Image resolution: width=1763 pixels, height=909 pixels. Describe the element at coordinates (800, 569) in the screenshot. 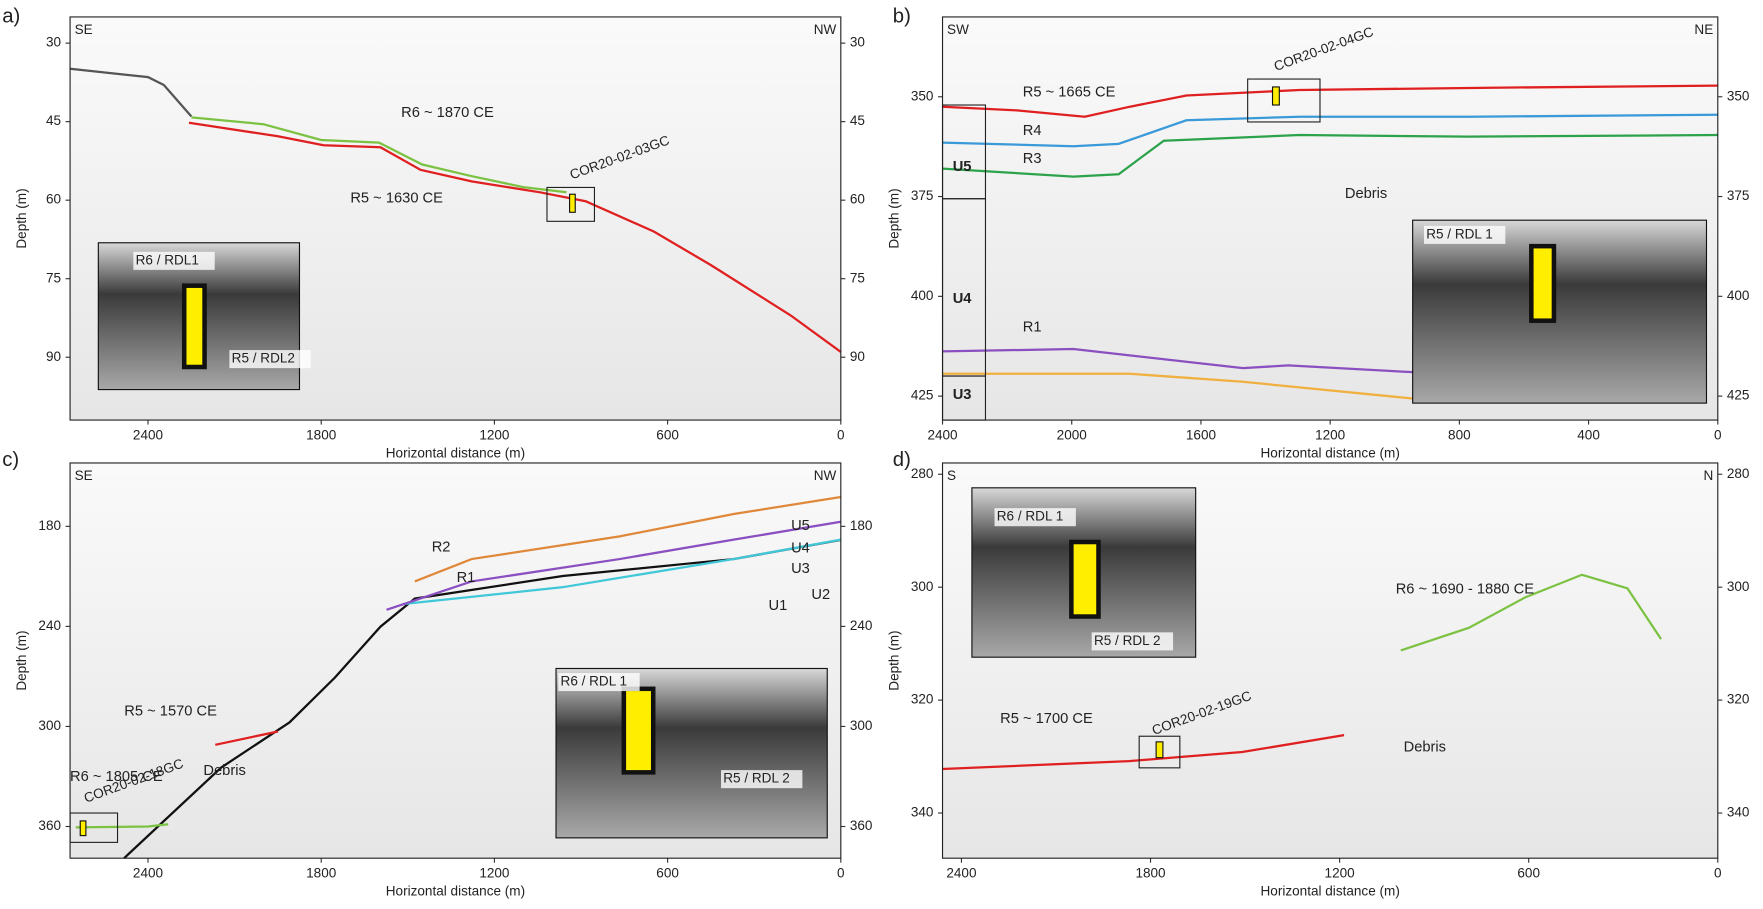

I see `annotation: U3` at that location.